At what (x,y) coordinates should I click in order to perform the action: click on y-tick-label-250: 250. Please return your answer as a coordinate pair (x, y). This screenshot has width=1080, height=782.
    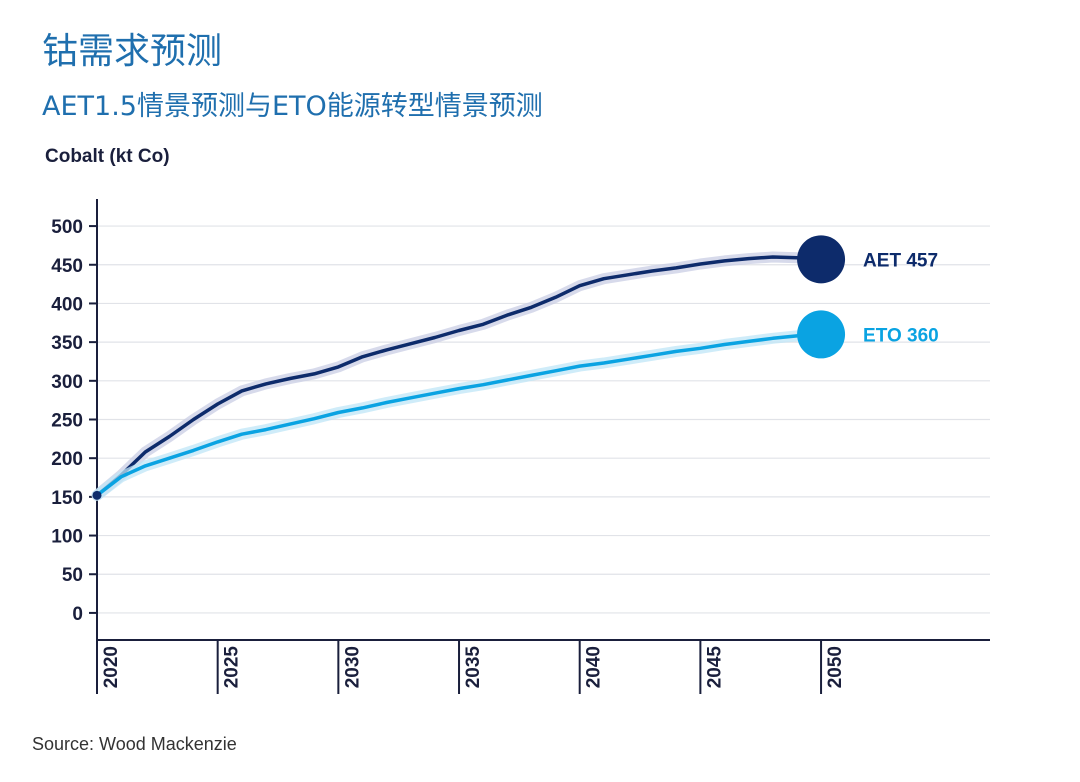
    Looking at the image, I should click on (67, 421).